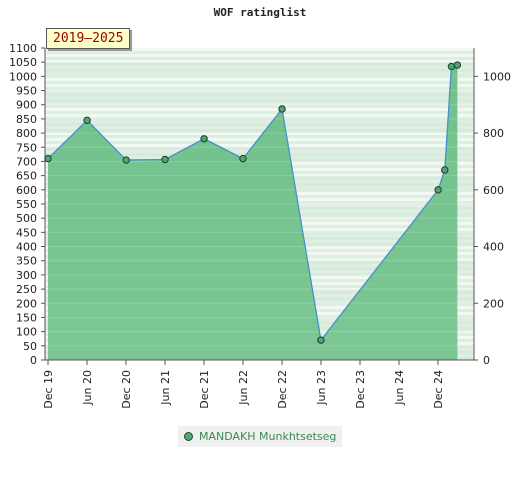  What do you see at coordinates (48, 389) in the screenshot?
I see `x-tick-label: Dec 19` at bounding box center [48, 389].